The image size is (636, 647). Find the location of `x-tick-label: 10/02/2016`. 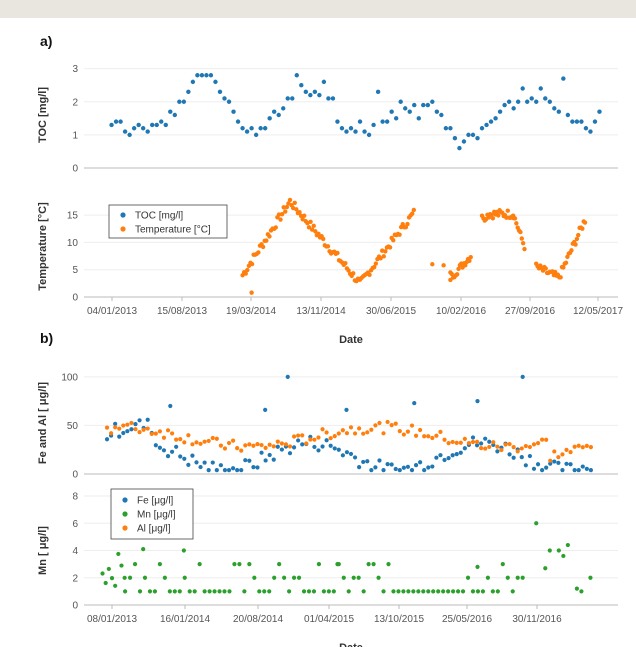

x-tick-label: 10/02/2016 is located at coordinates (461, 311).